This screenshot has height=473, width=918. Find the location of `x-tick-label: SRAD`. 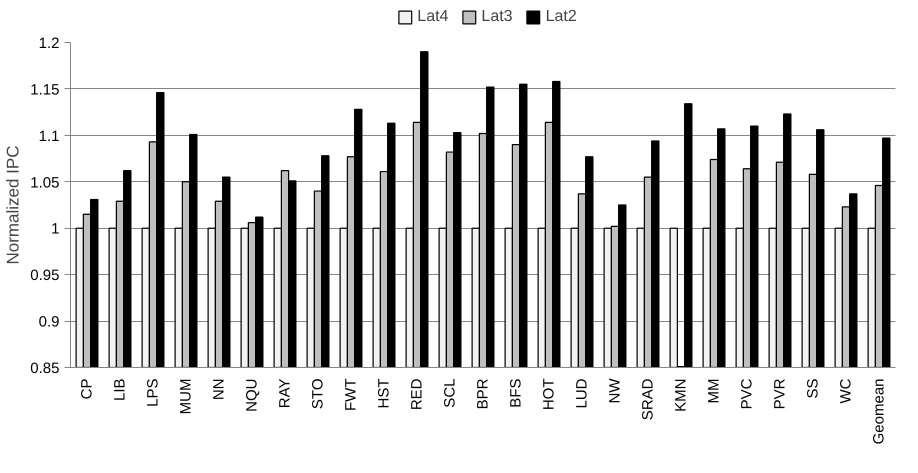

x-tick-label: SRAD is located at coordinates (648, 399).